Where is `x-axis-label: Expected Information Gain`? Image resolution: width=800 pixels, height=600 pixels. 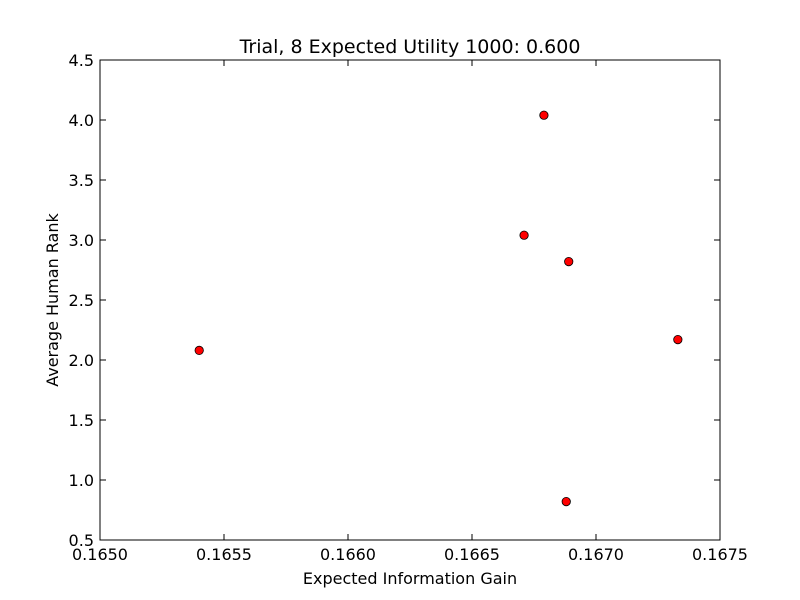
x-axis-label: Expected Information Gain is located at coordinates (410, 578).